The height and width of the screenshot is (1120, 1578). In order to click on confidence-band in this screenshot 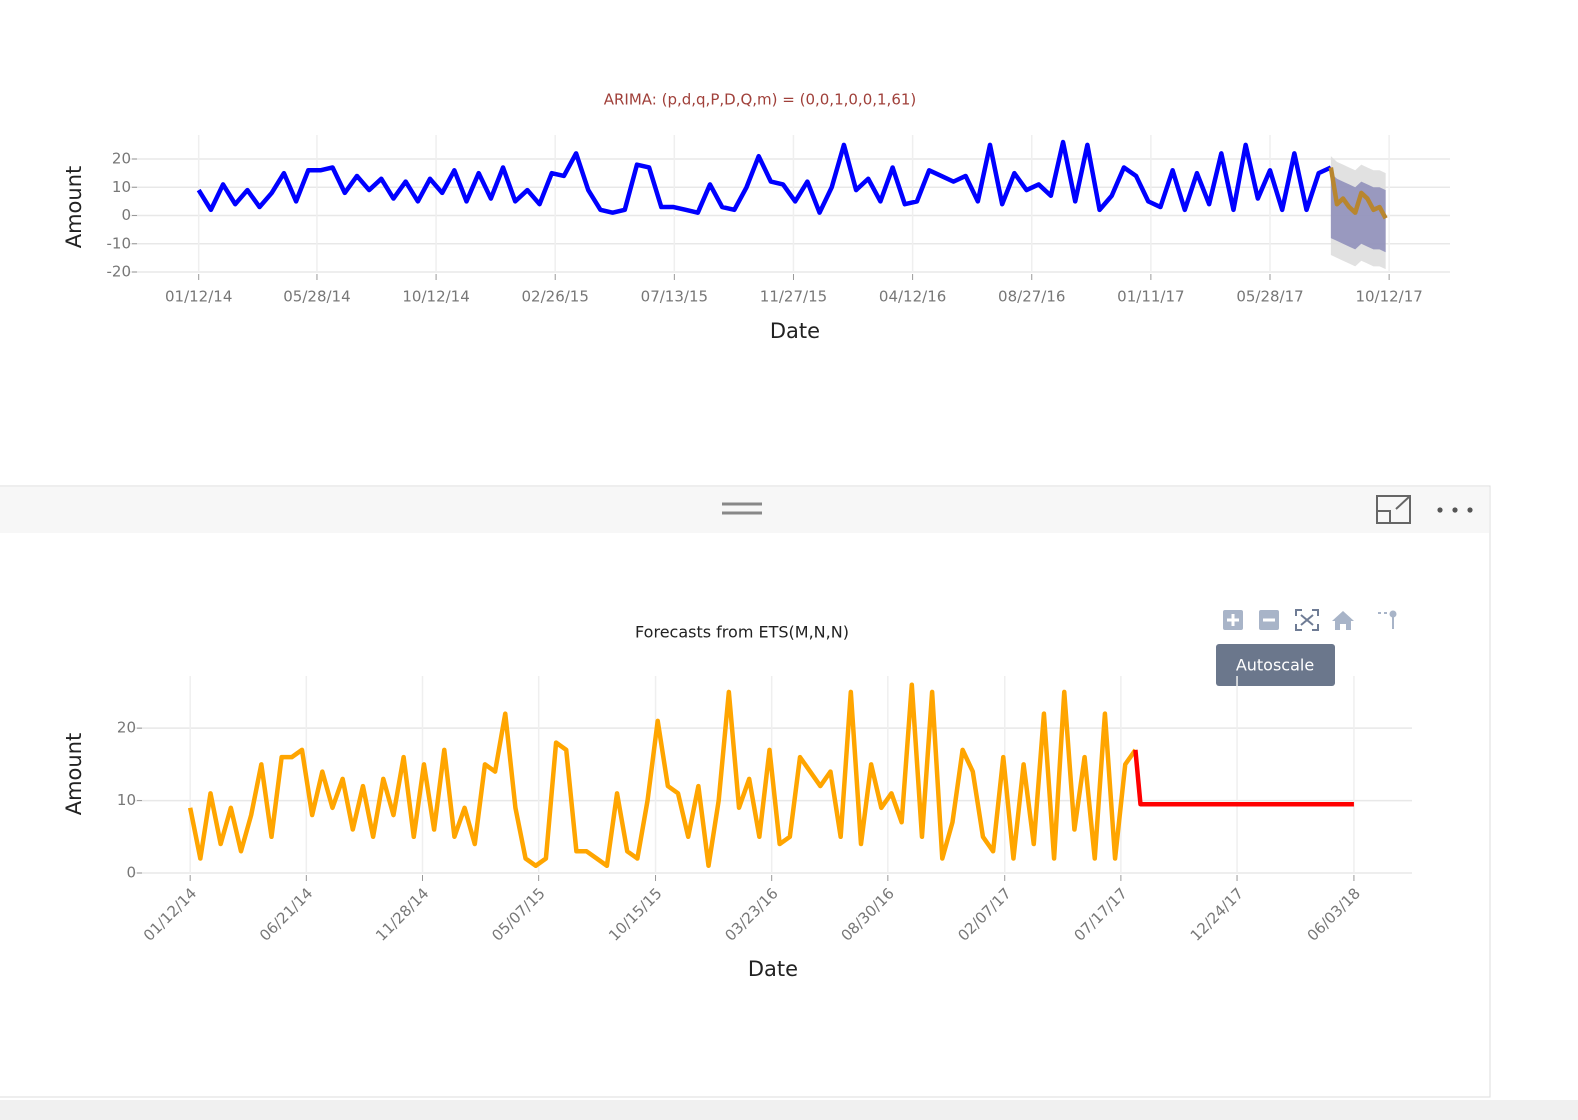, I will do `click(1358, 213)`.